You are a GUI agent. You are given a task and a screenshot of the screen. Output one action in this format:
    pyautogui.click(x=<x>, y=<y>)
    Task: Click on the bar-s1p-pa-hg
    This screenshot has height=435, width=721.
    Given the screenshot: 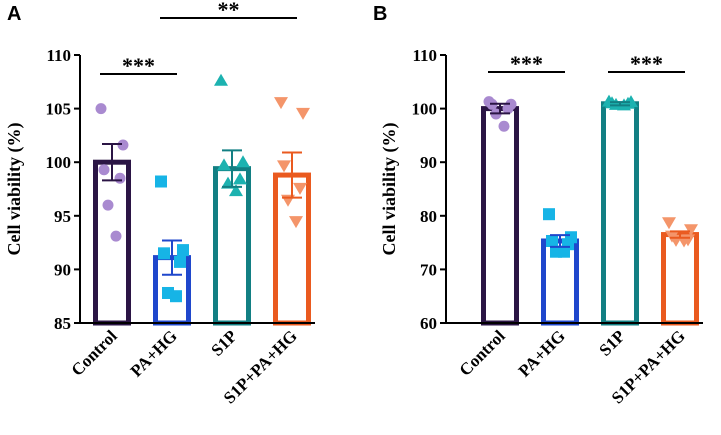 What is the action you would take?
    pyautogui.click(x=680, y=279)
    